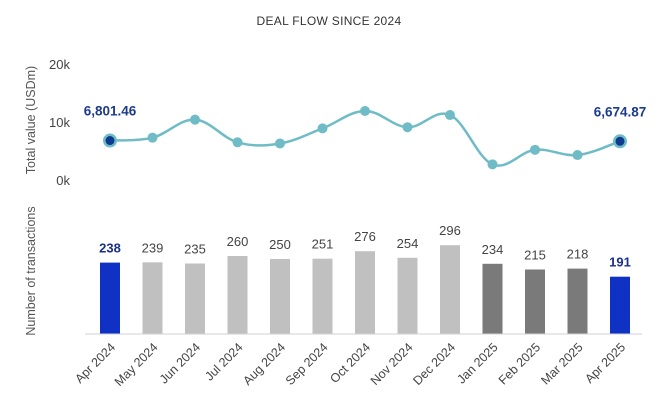 Image resolution: width=659 pixels, height=415 pixels. Describe the element at coordinates (307, 364) in the screenshot. I see `x-axis-month-label: Sep 2024` at that location.